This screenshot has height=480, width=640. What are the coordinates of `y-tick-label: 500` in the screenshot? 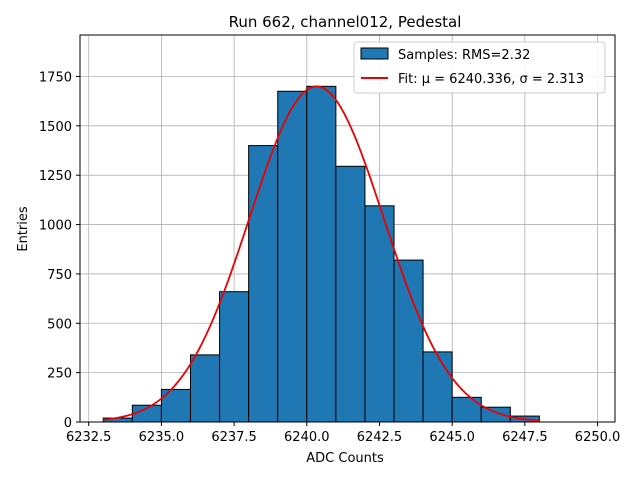 It's located at (59, 324).